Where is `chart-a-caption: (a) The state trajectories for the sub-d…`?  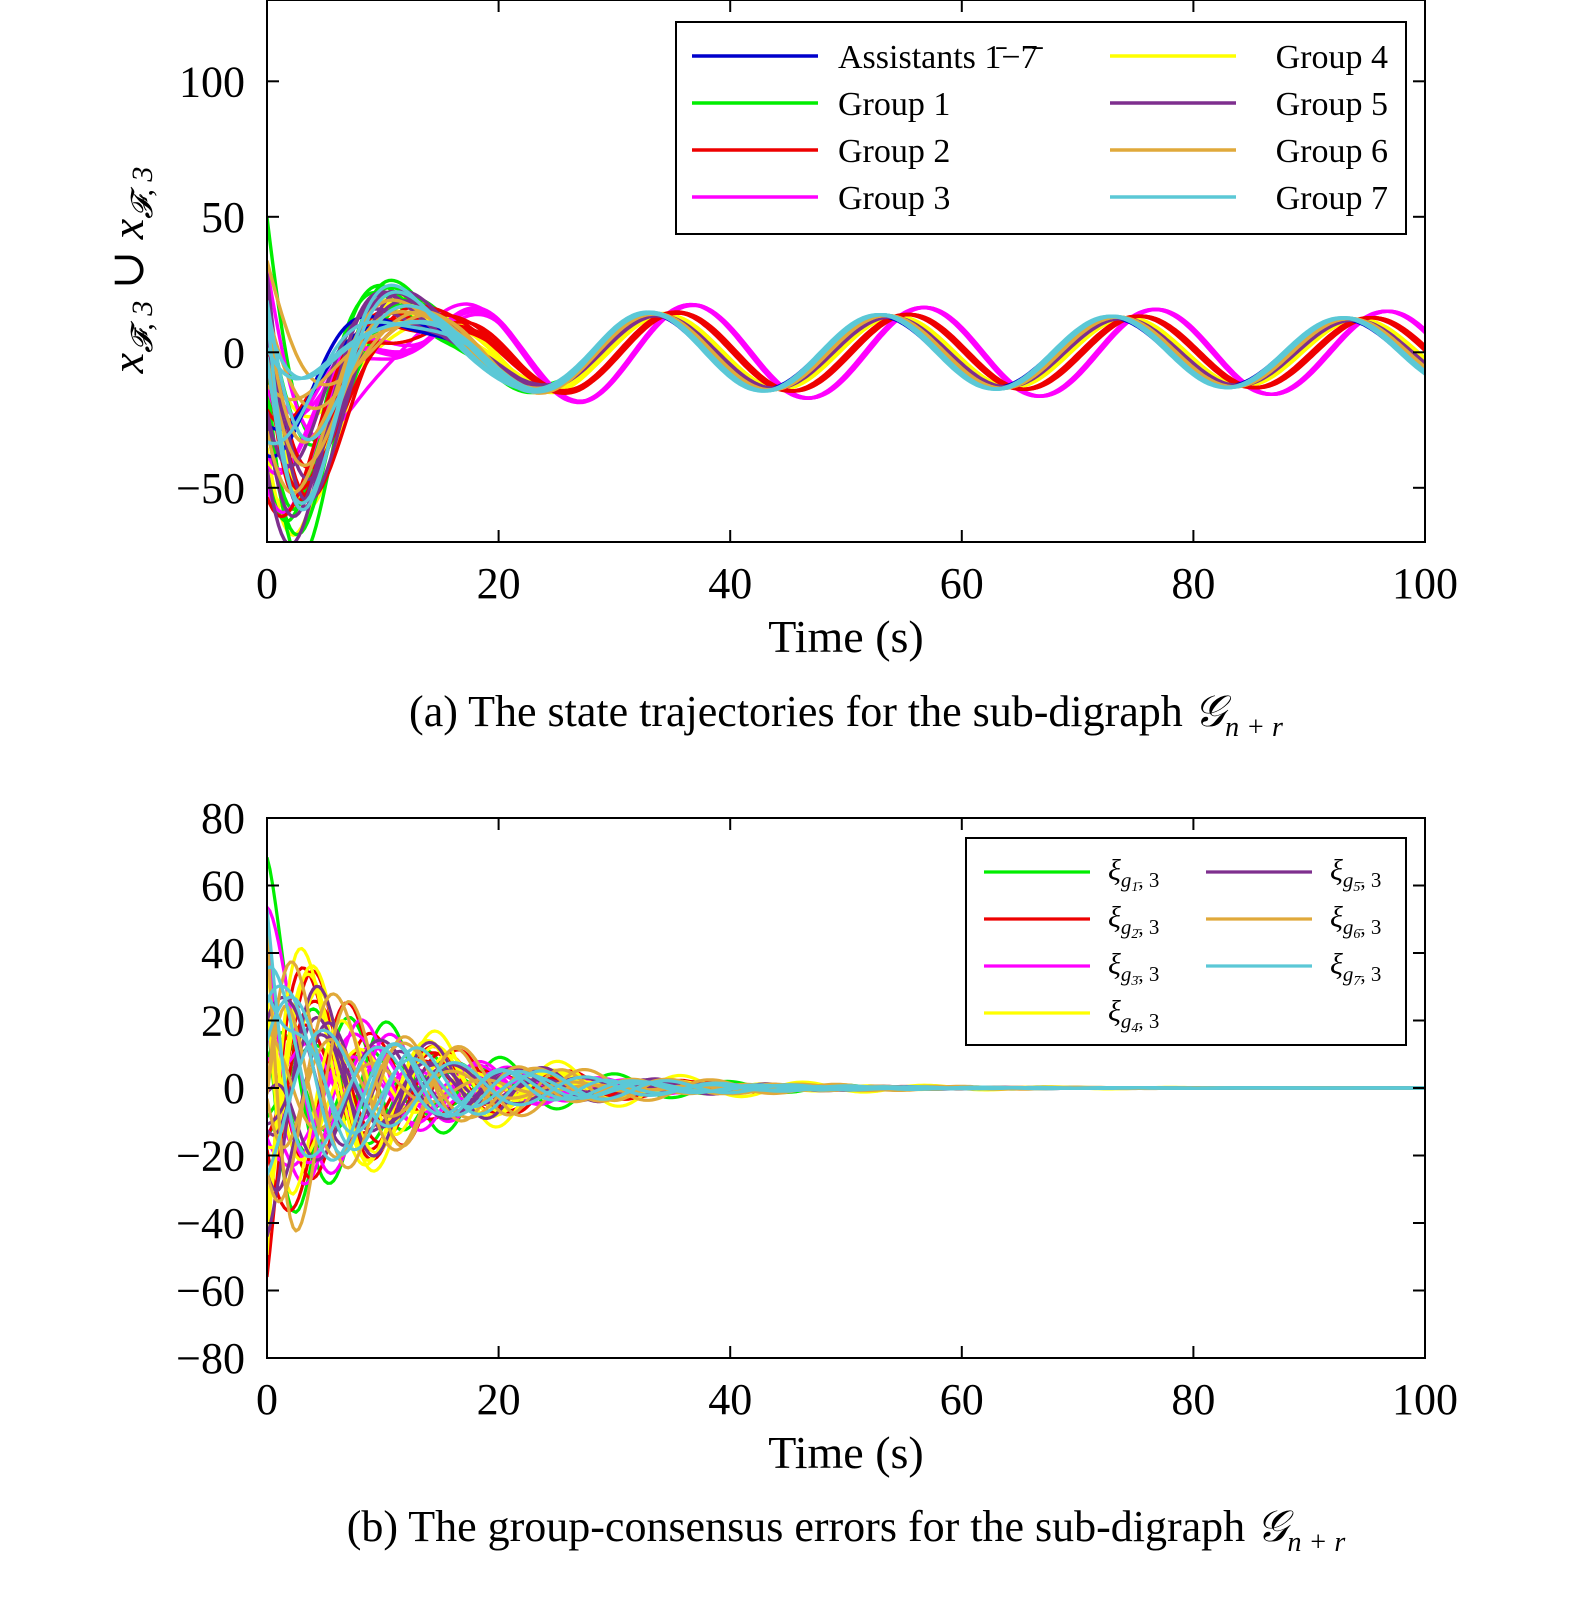
chart-a-caption: (a) The state trajectories for the sub-d… is located at coordinates (846, 715).